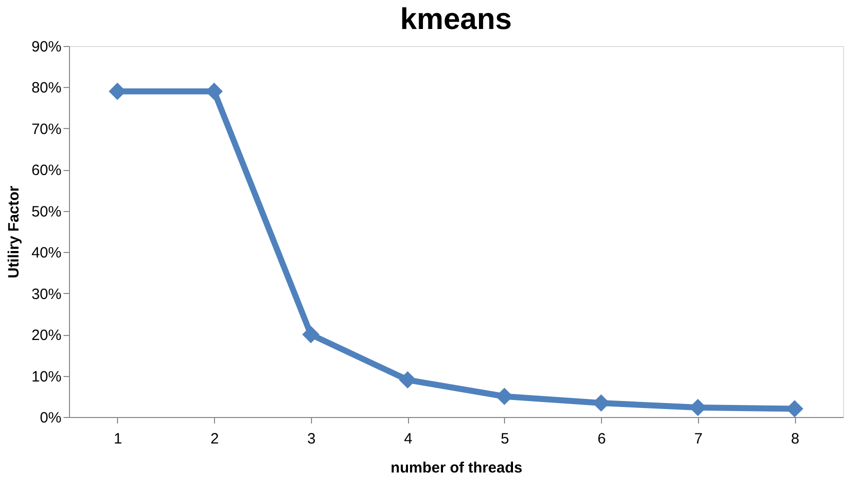  What do you see at coordinates (698, 439) in the screenshot?
I see `x-tick-label: 7` at bounding box center [698, 439].